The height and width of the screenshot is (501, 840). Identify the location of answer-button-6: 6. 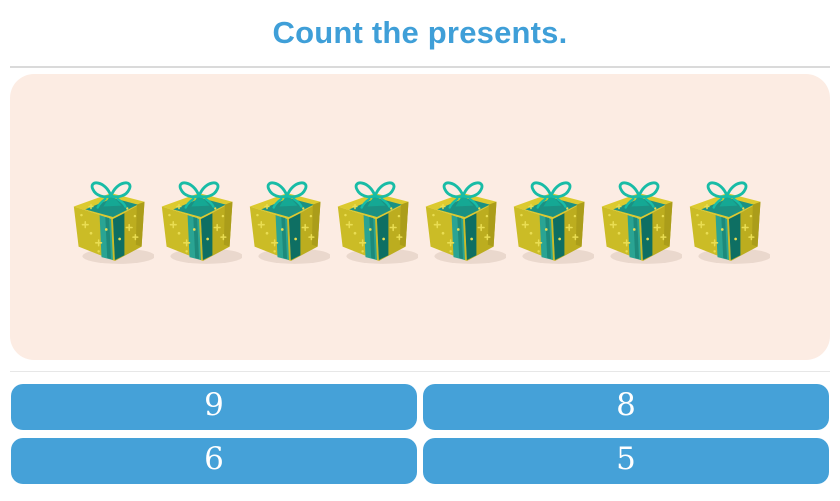
(214, 461).